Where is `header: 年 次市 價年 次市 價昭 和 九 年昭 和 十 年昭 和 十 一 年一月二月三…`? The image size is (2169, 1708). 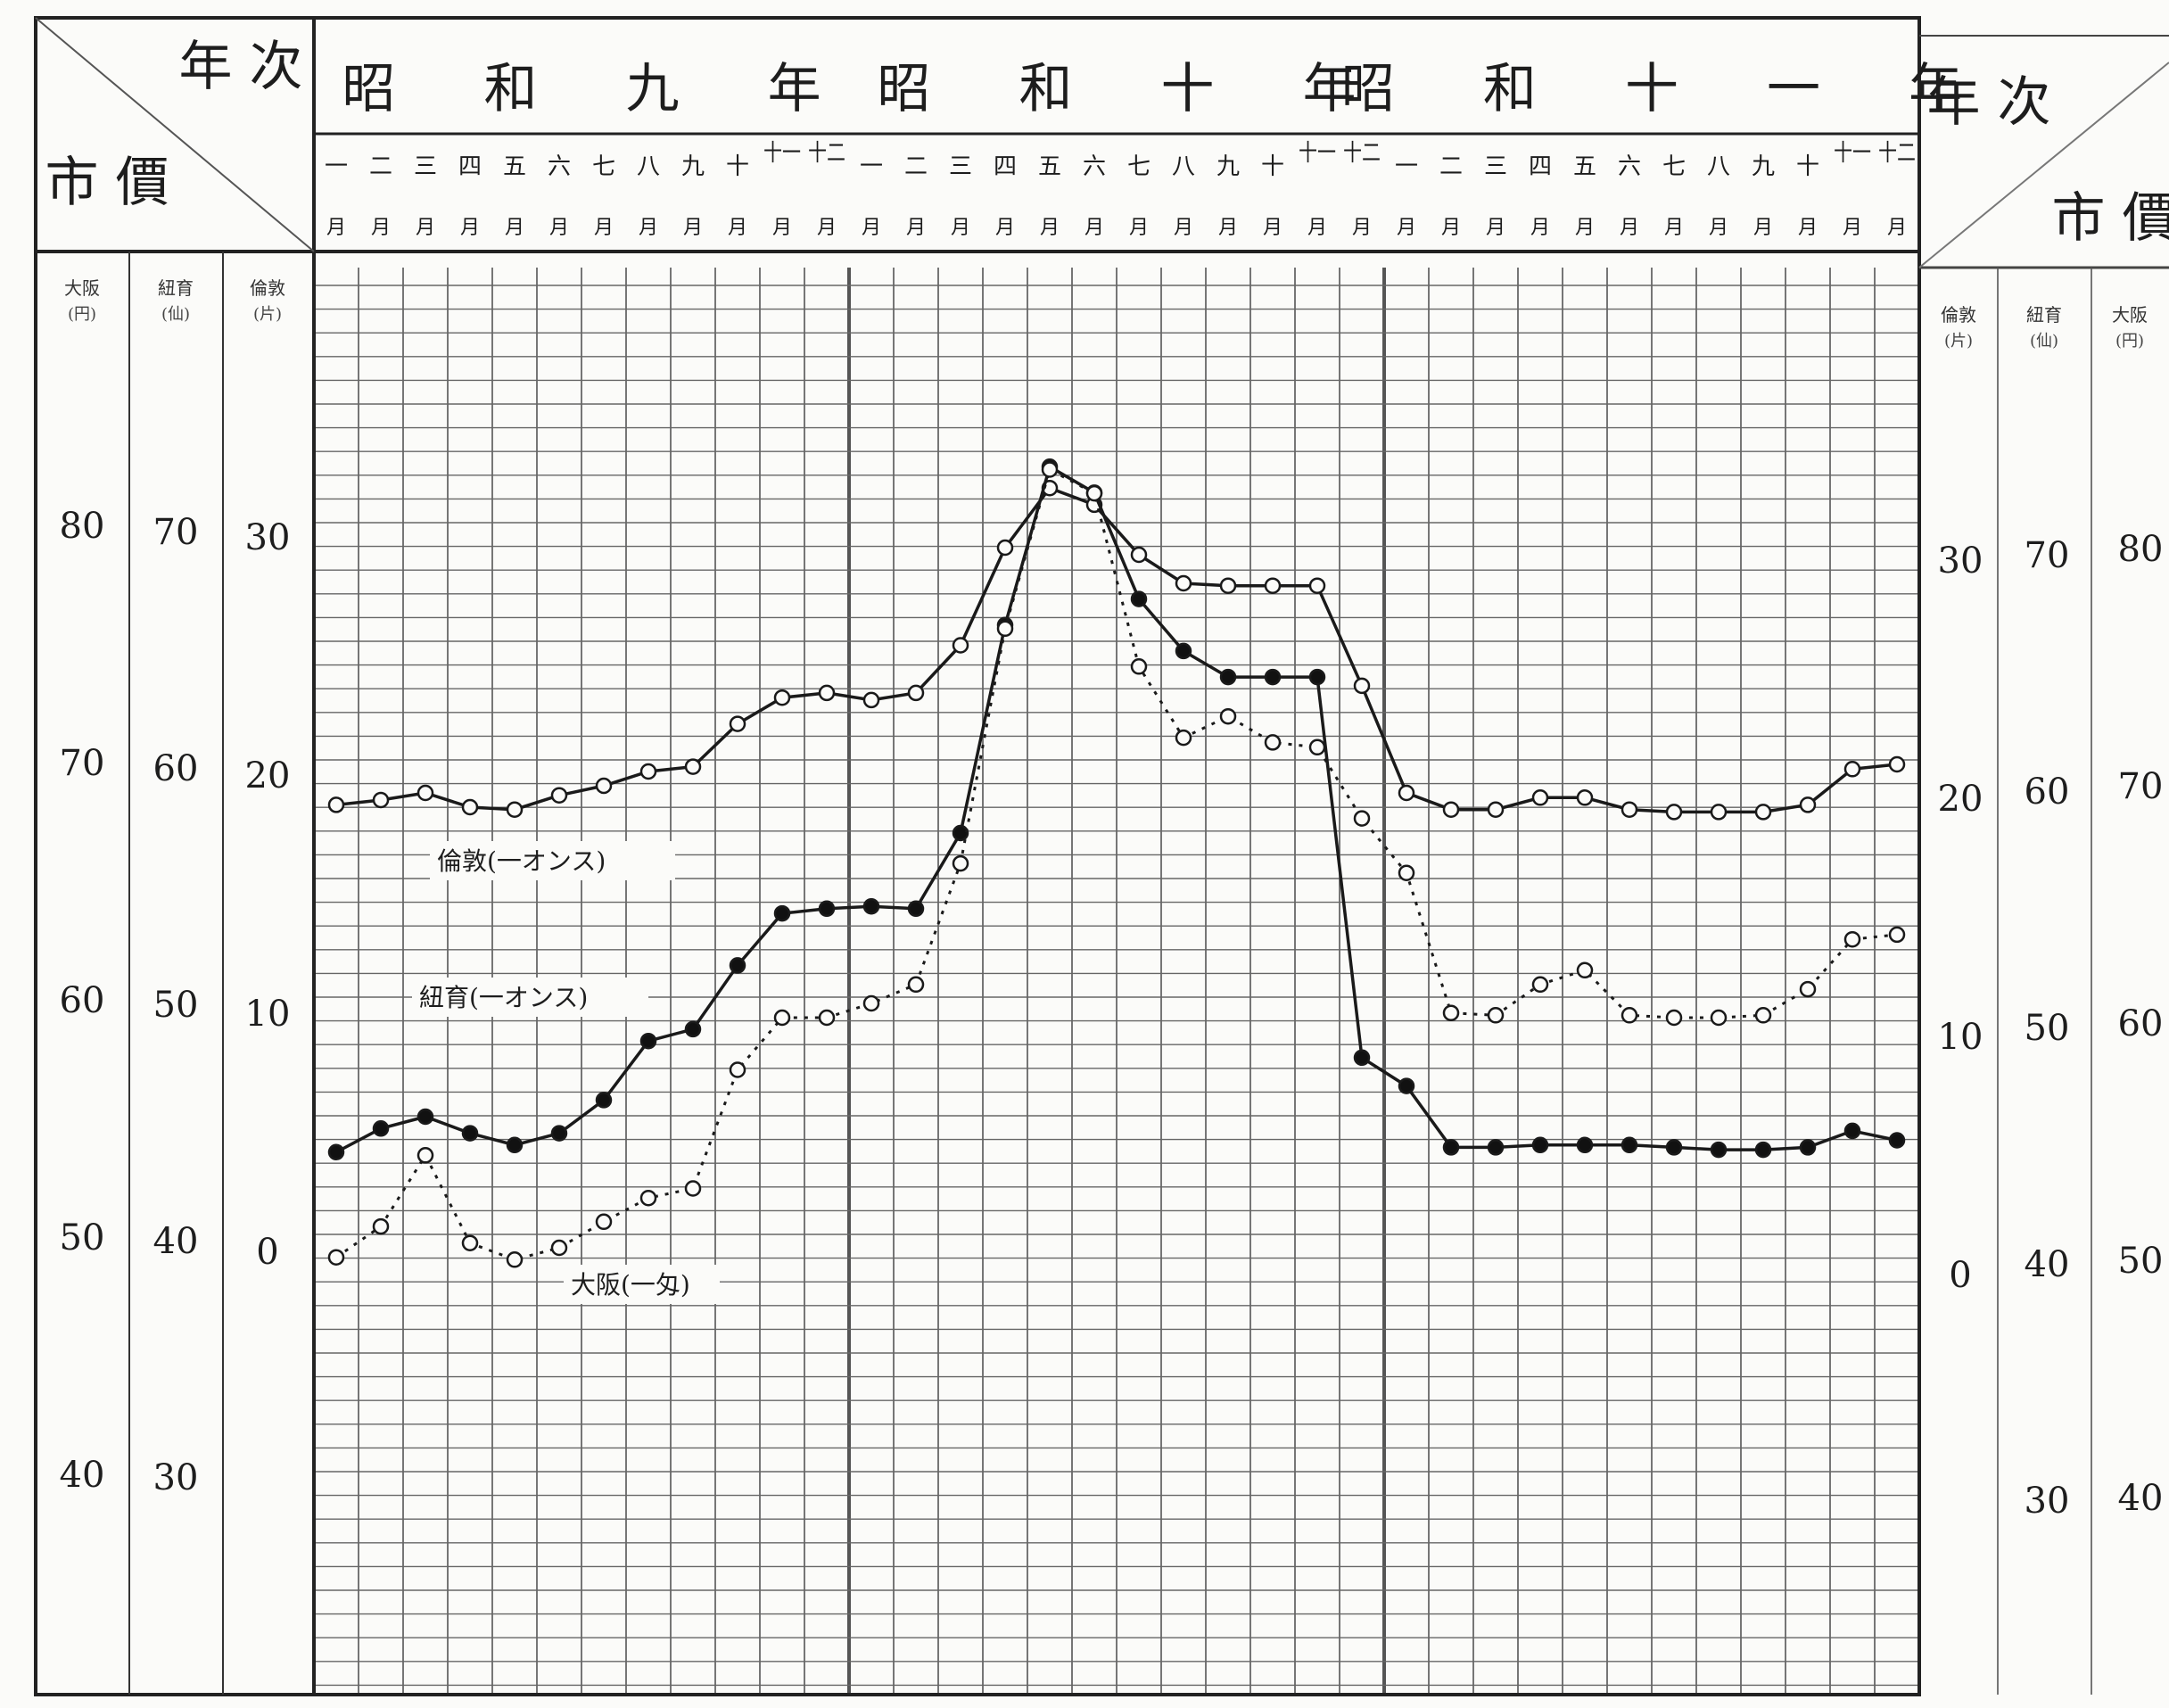 header: 年 次市 價年 次市 價昭 和 九 年昭 和 十 年昭 和 十 一 年一月二月三… is located at coordinates (1107, 143).